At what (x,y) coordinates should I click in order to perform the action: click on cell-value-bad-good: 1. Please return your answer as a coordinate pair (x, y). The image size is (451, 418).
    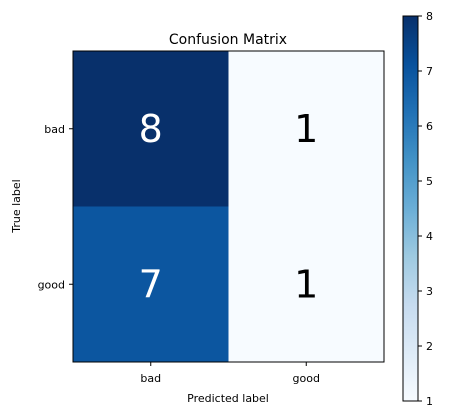
    Looking at the image, I should click on (306, 129).